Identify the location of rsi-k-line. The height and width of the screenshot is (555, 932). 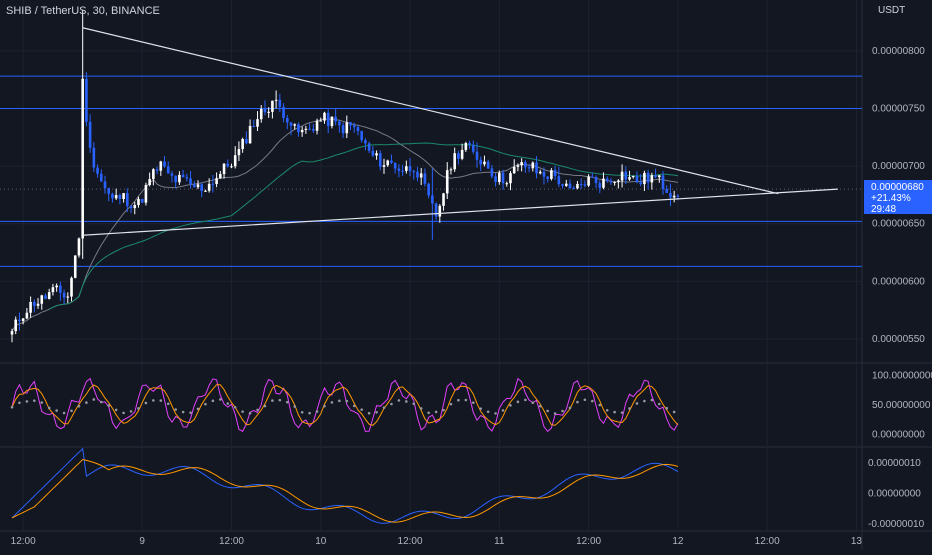
(345, 405).